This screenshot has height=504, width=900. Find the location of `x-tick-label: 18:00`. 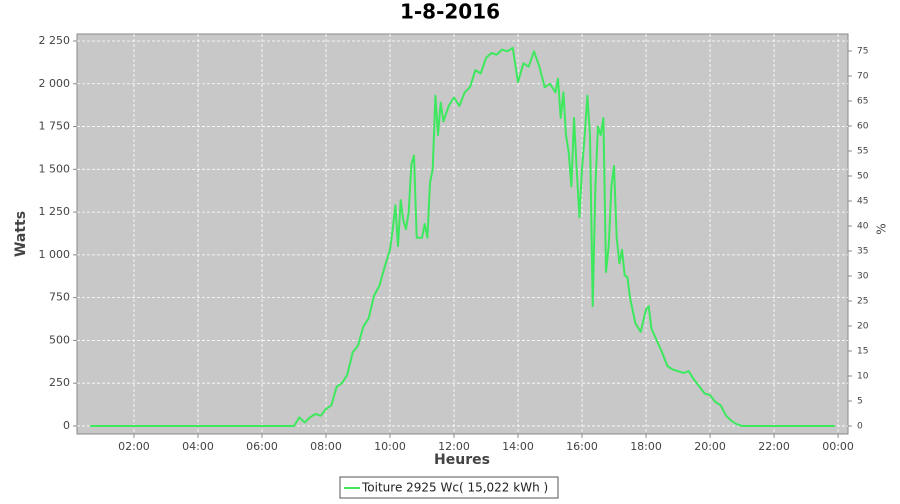

x-tick-label: 18:00 is located at coordinates (646, 446).